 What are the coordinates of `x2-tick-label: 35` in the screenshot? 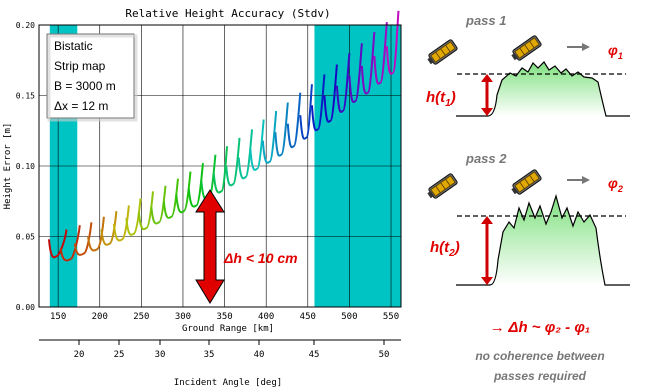 It's located at (209, 355).